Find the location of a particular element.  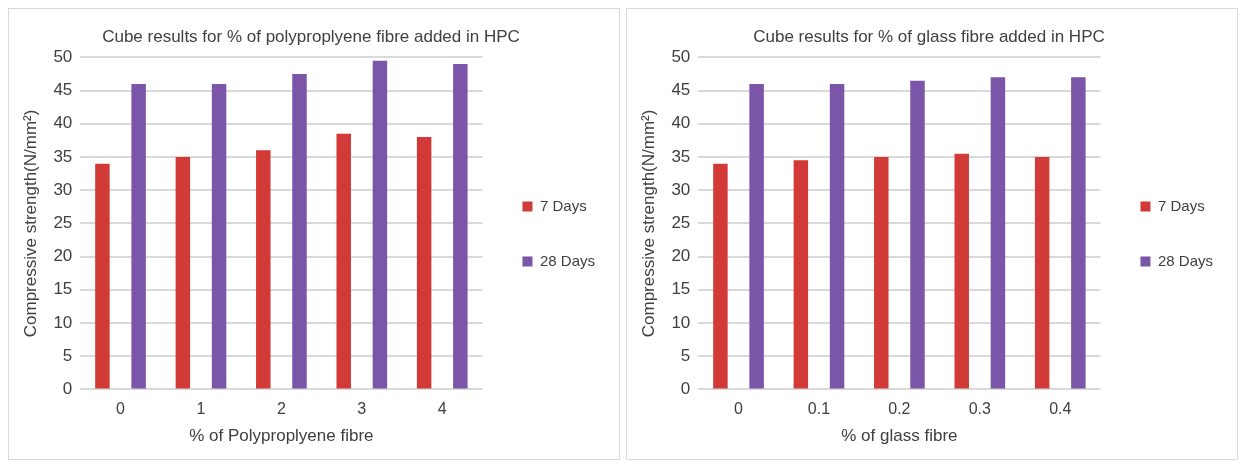

x-tick-label: 0.1 is located at coordinates (819, 409).